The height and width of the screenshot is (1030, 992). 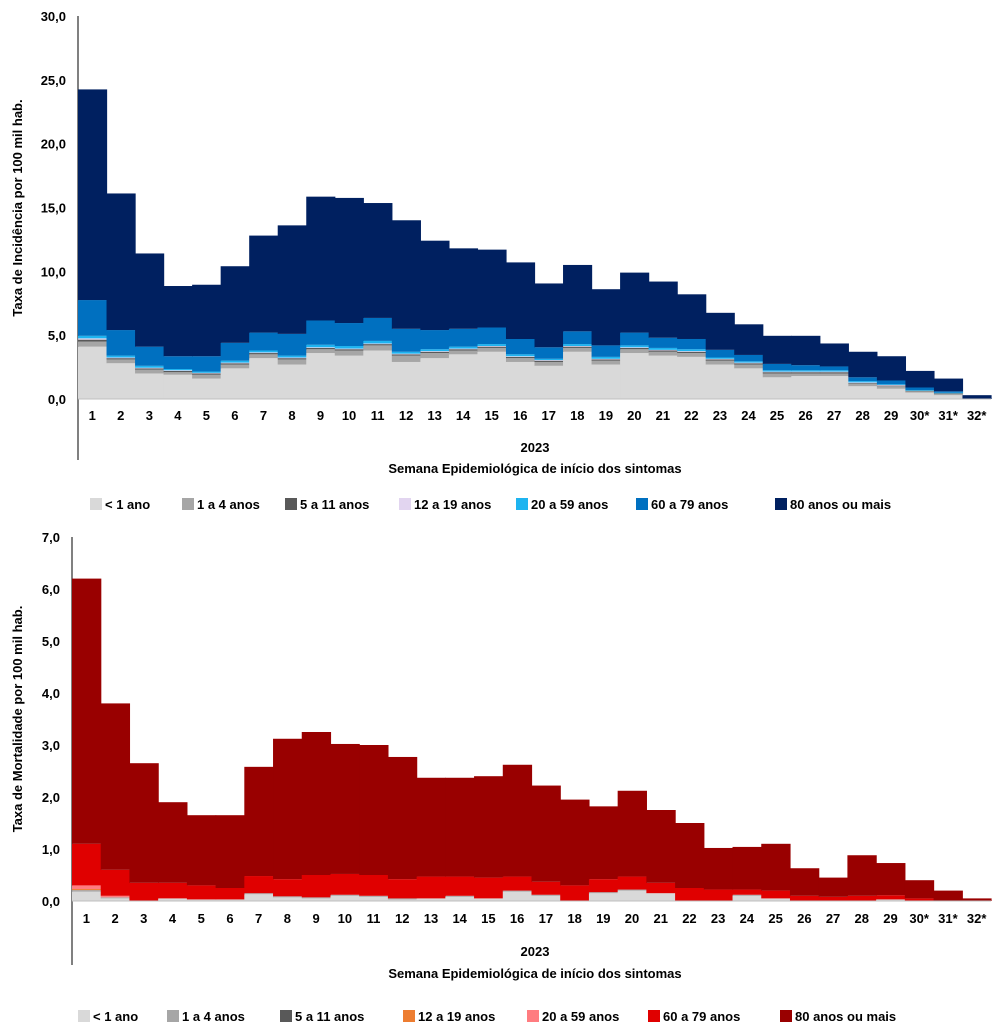 I want to click on incidence-bar-segment-w20-s1, so click(x=635, y=351).